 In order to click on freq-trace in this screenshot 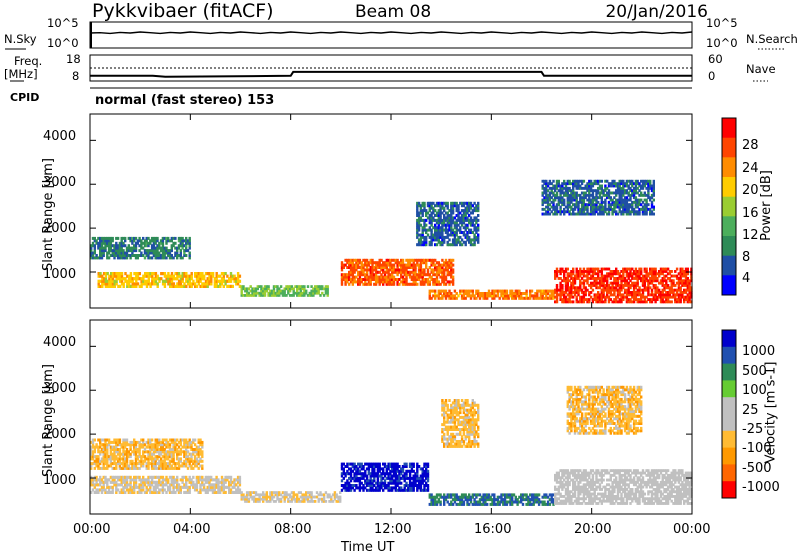, I will do `click(391, 74)`.